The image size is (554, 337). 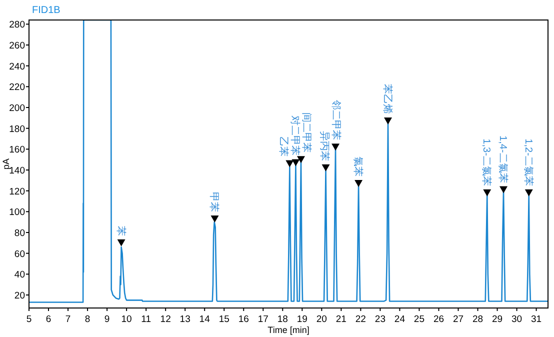 I want to click on y-axis-title: pA, so click(x=6, y=164).